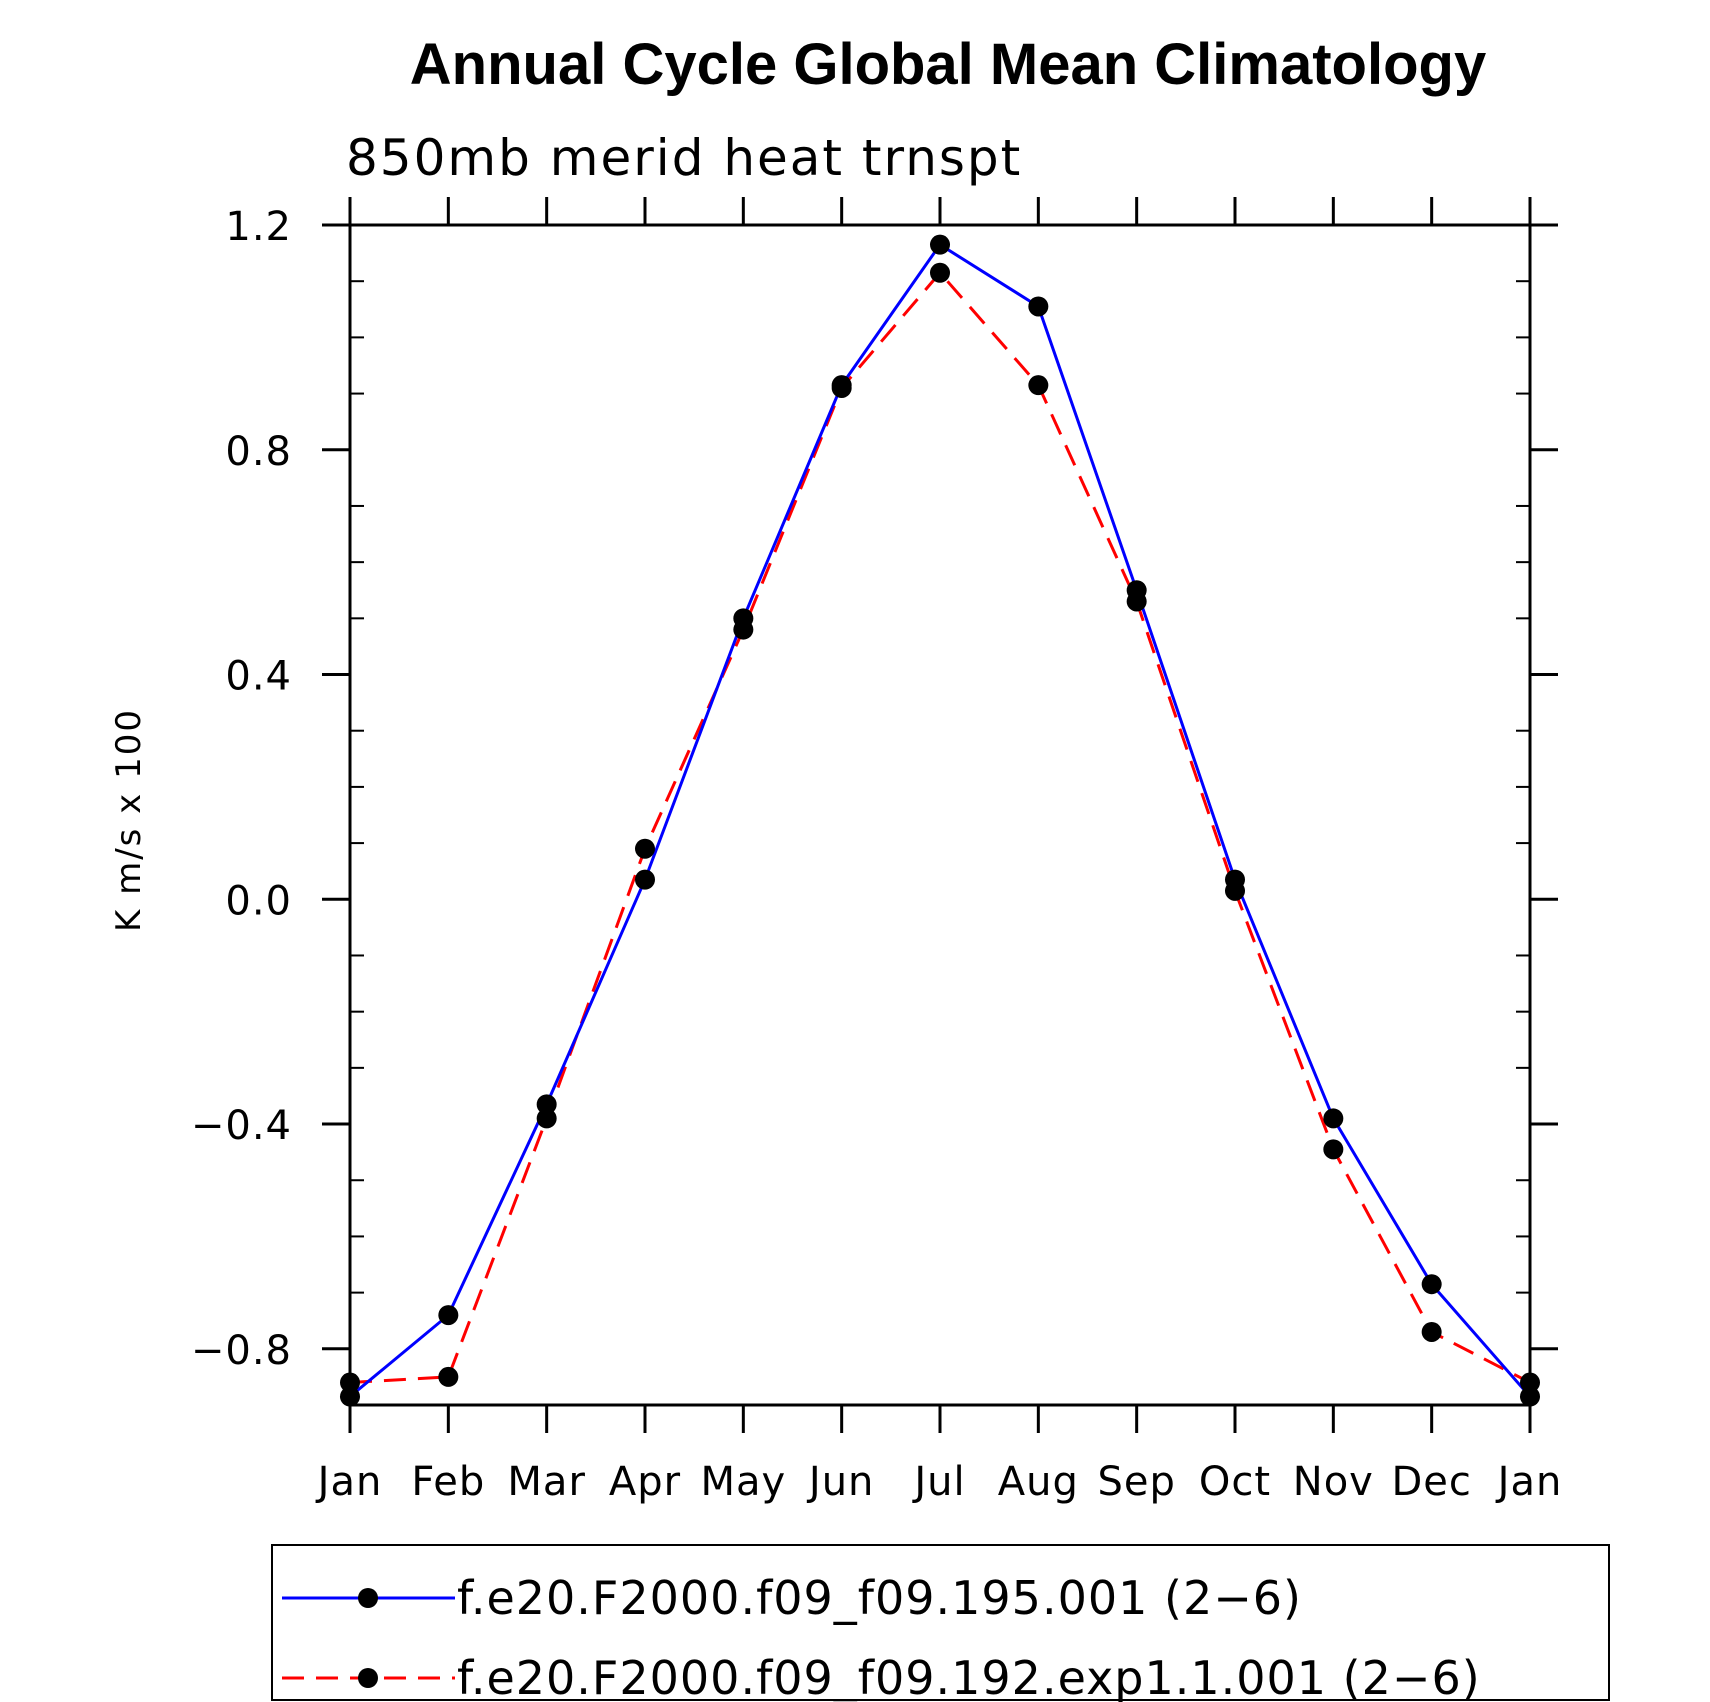  Describe the element at coordinates (1038, 1482) in the screenshot. I see `x-tick-label: Aug` at that location.